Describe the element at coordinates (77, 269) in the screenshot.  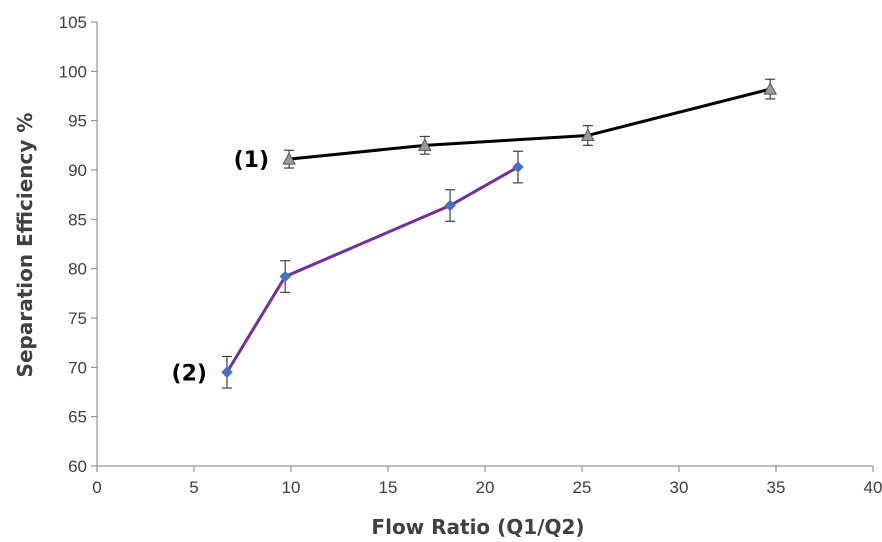
I see `y-tick-label: 80` at that location.